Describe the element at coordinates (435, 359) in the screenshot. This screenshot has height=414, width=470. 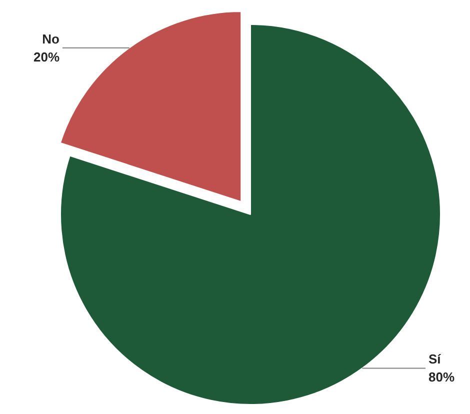
I see `slice-label: Sí` at that location.